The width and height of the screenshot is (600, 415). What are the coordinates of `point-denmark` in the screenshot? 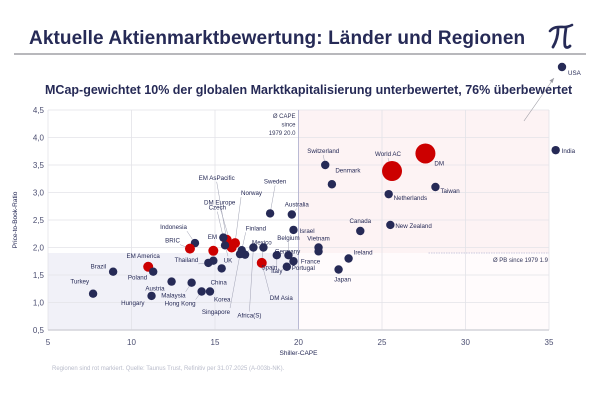 It's located at (332, 184).